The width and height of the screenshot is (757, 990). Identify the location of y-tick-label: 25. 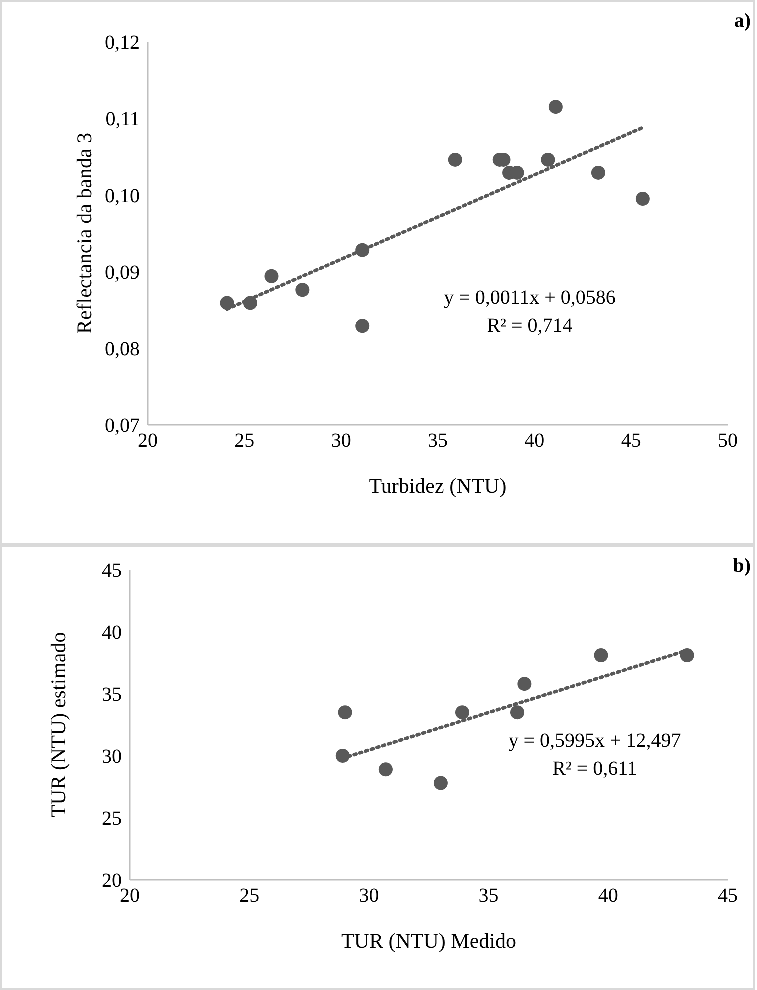
(112, 819).